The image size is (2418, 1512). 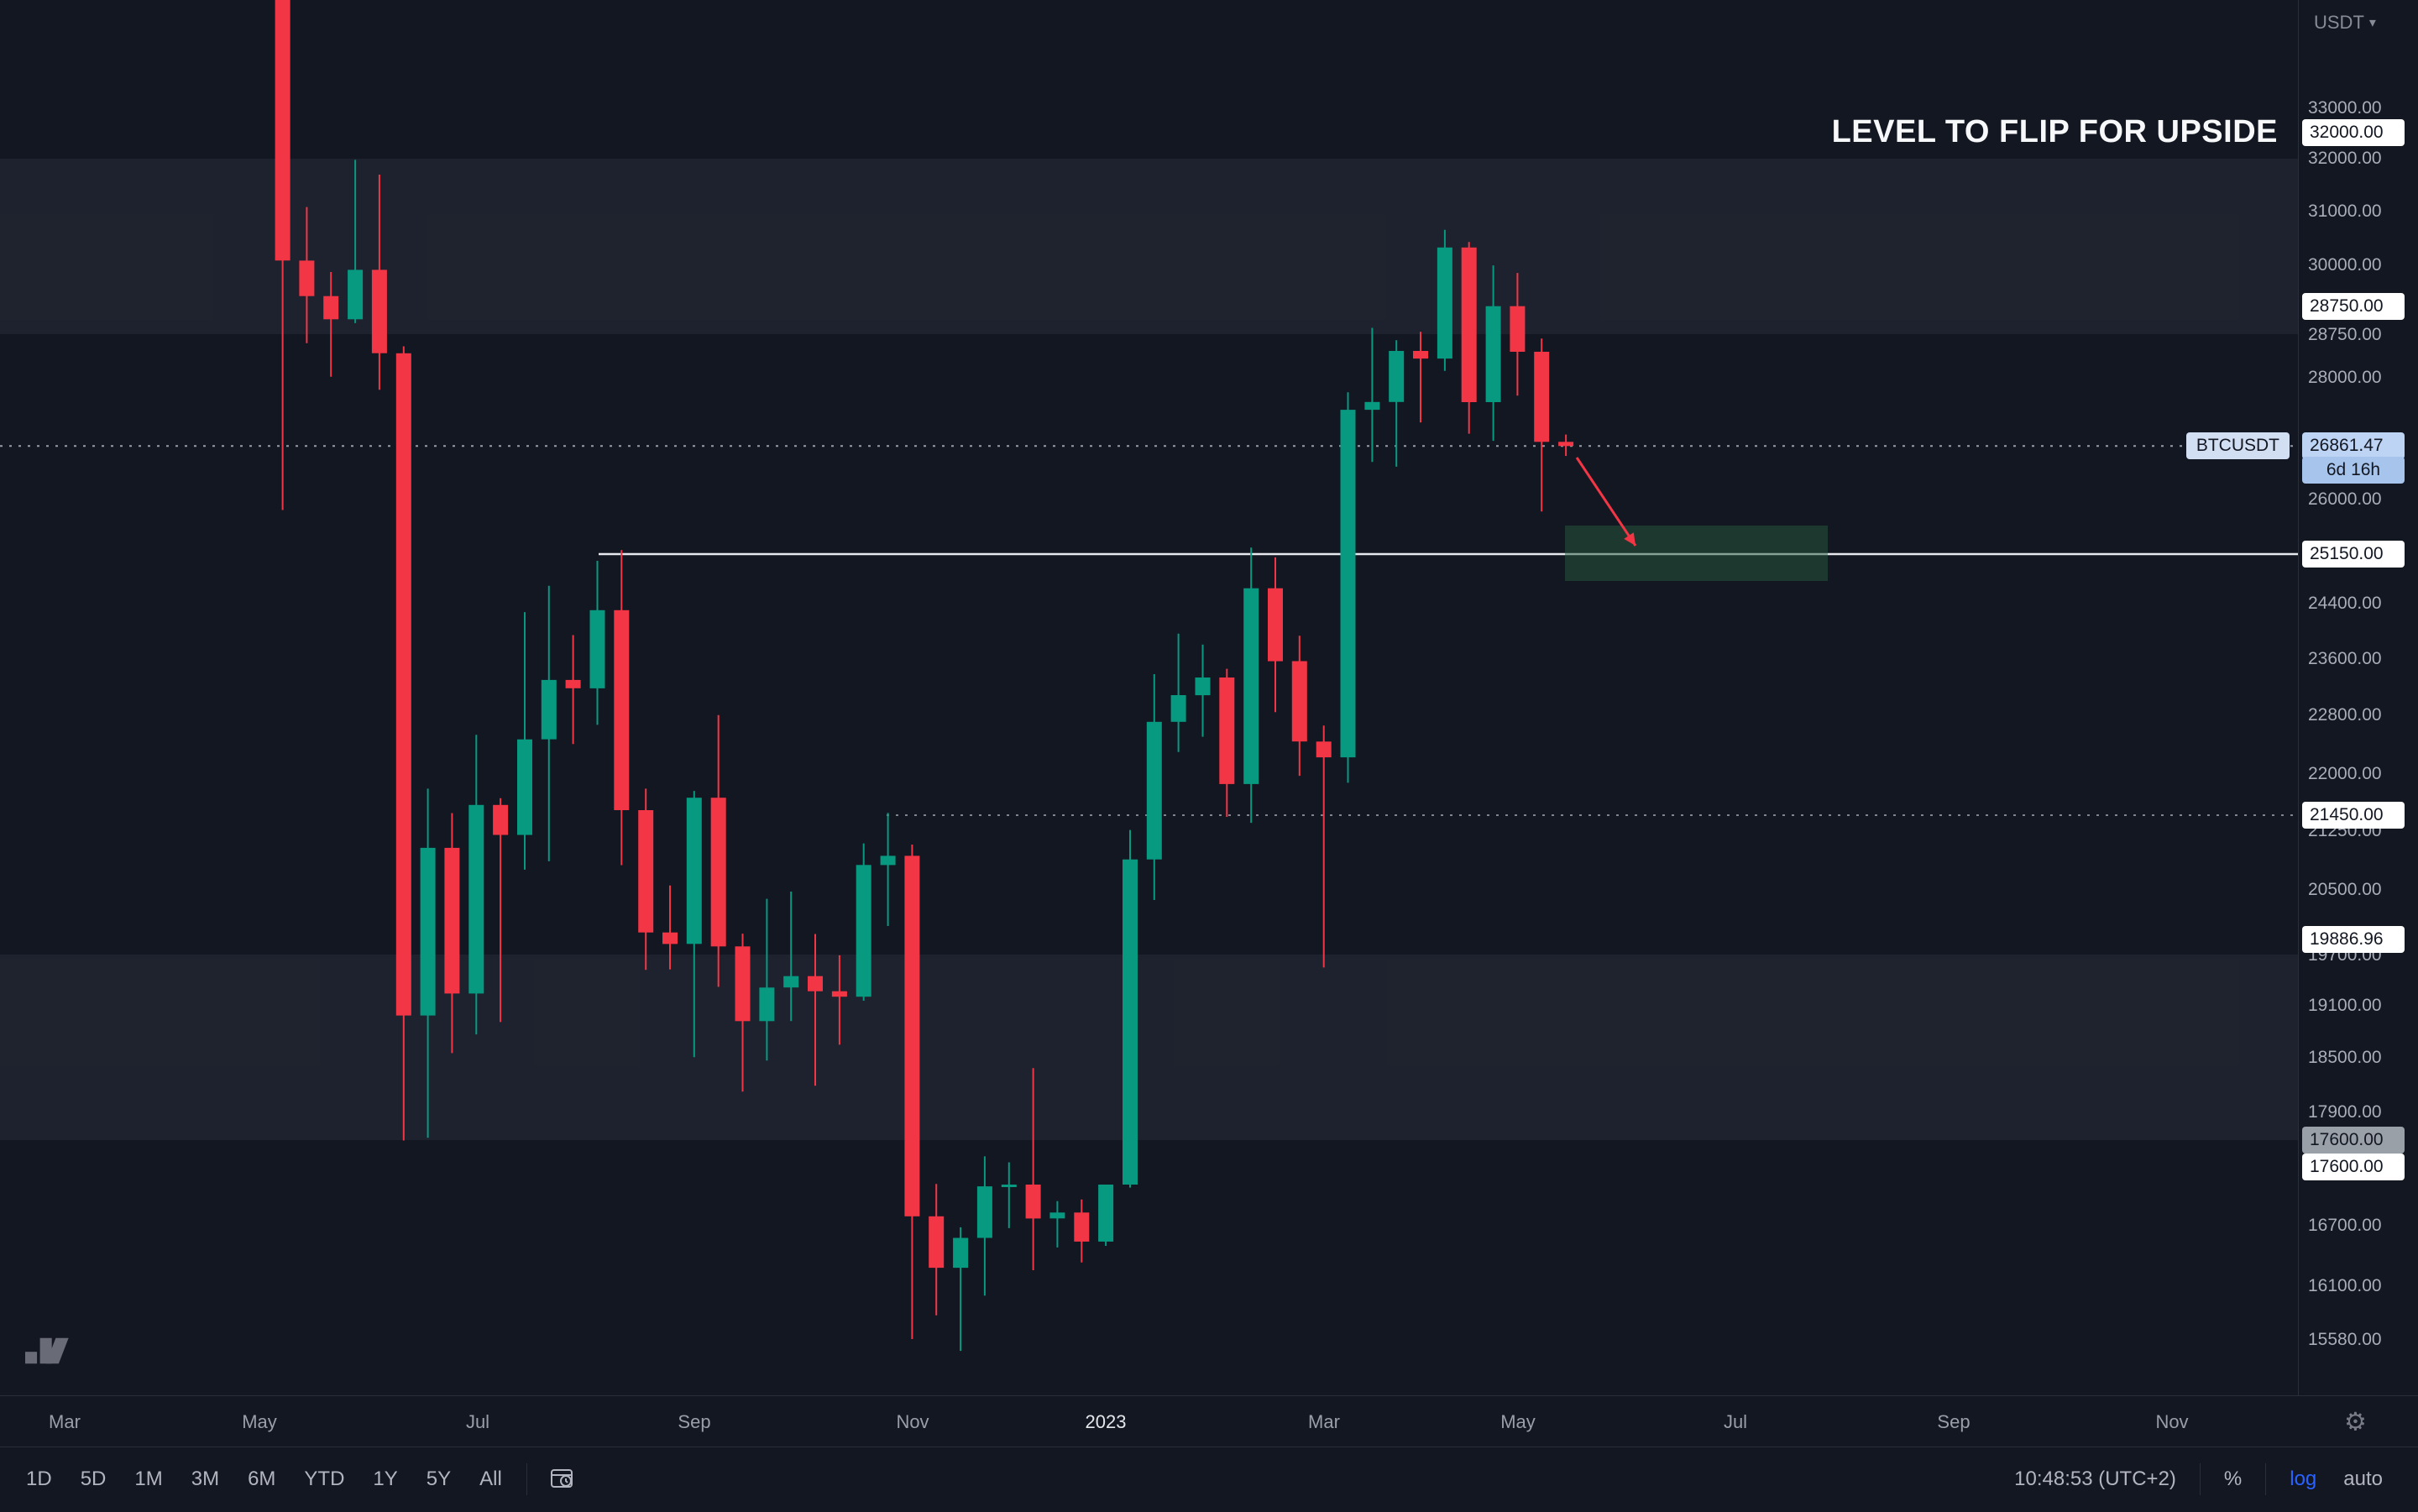 I want to click on price-axis-label: 15580.00, so click(x=2345, y=1339).